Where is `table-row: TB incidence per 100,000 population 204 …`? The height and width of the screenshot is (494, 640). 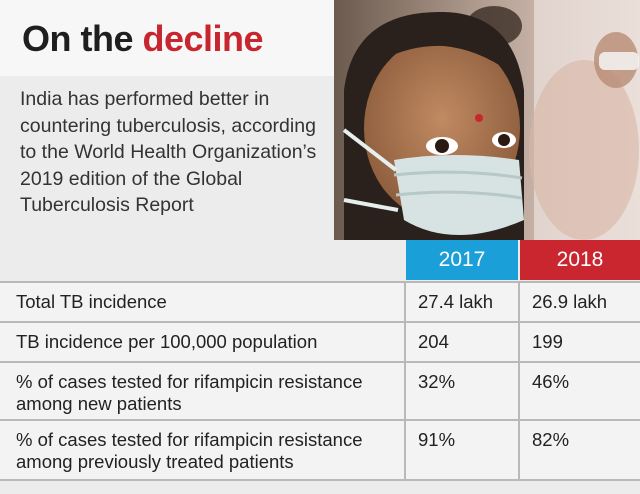
table-row: TB incidence per 100,000 population 204 … is located at coordinates (320, 341).